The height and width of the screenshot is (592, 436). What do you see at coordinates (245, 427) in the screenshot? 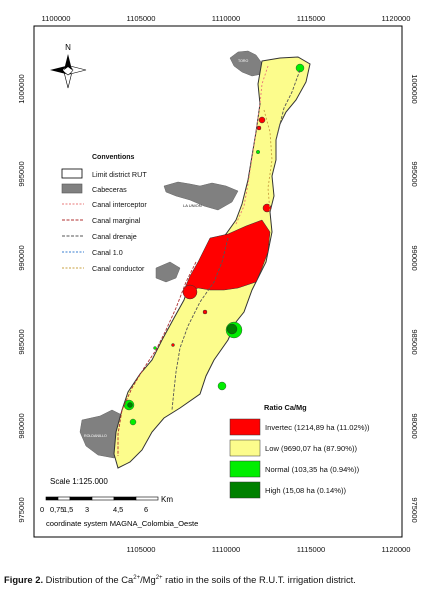
I see `invertec-swatch` at bounding box center [245, 427].